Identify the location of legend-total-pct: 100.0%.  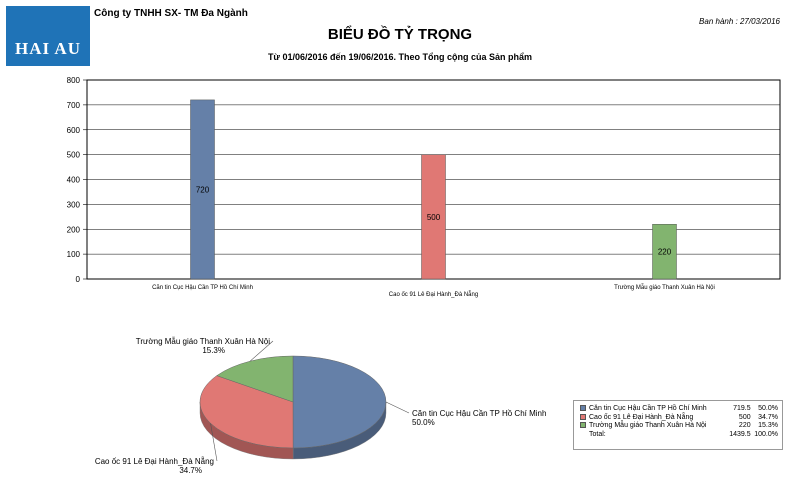
(766, 434).